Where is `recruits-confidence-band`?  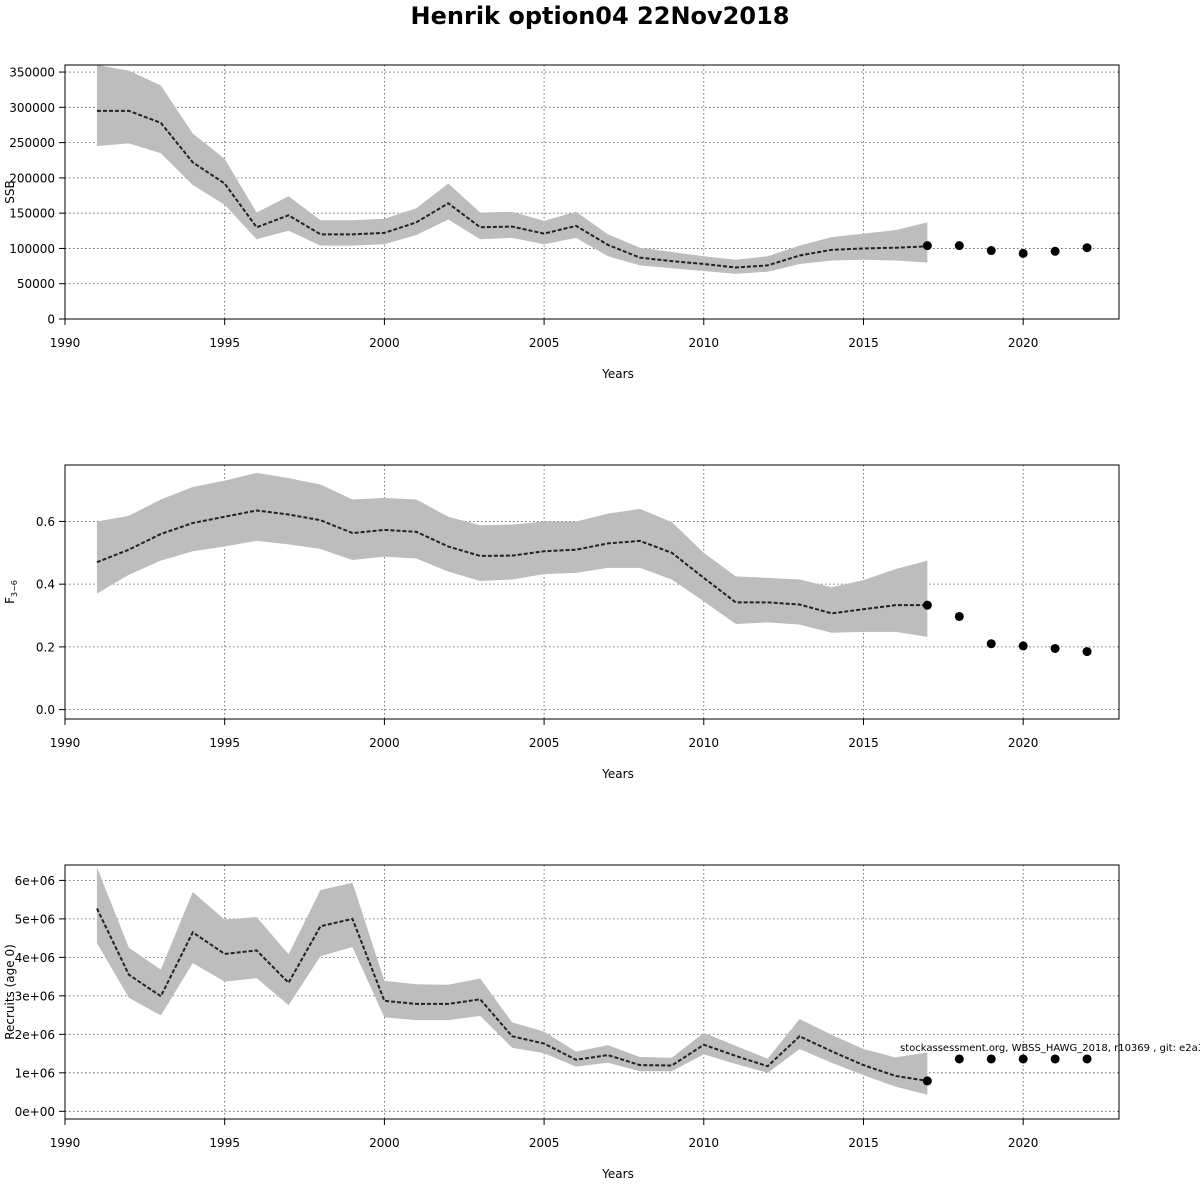
recruits-confidence-band is located at coordinates (512, 981).